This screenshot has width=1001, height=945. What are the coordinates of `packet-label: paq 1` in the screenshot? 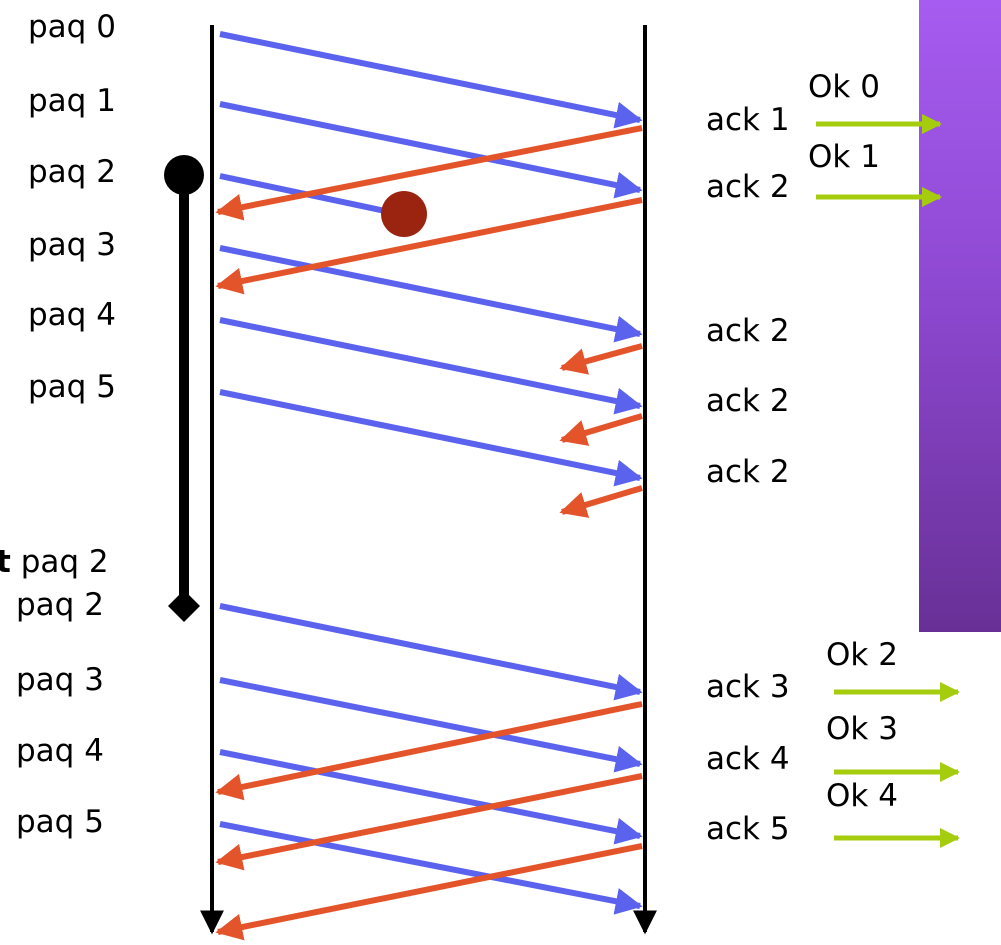 It's located at (72, 101).